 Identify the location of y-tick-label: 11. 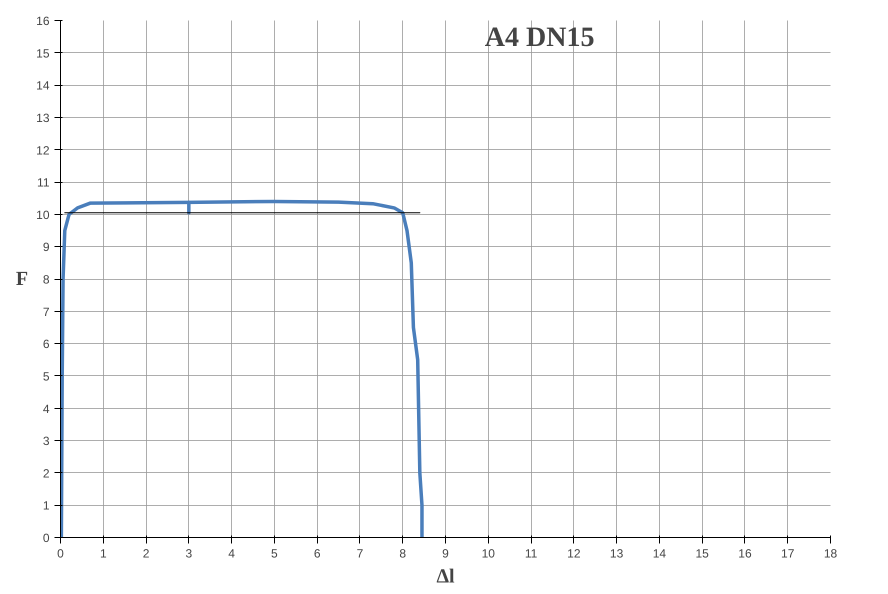
(43, 183).